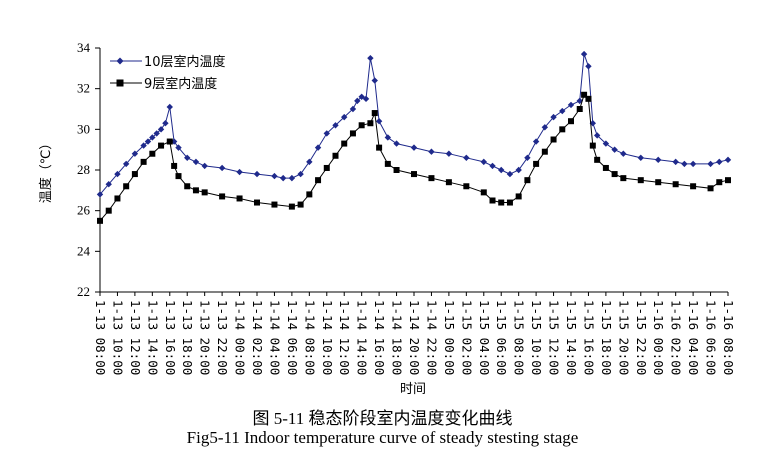 Image resolution: width=765 pixels, height=463 pixels. Describe the element at coordinates (362, 337) in the screenshot. I see `x-tick-label: 1-14 14:00` at that location.